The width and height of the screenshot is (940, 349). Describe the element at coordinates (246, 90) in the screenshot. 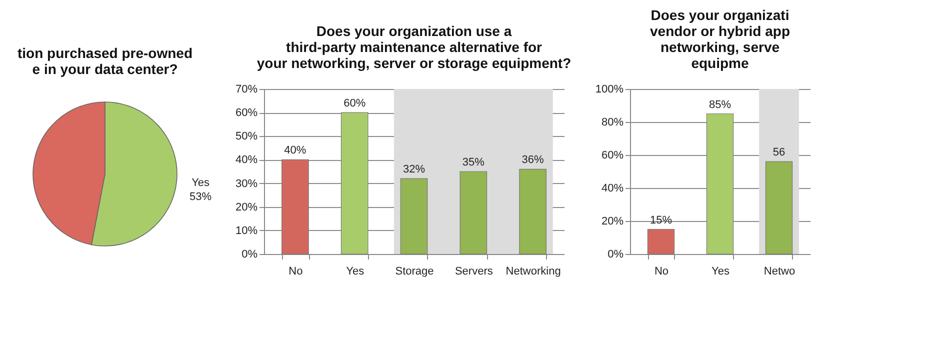

I see `y-tick-label: 70%` at that location.